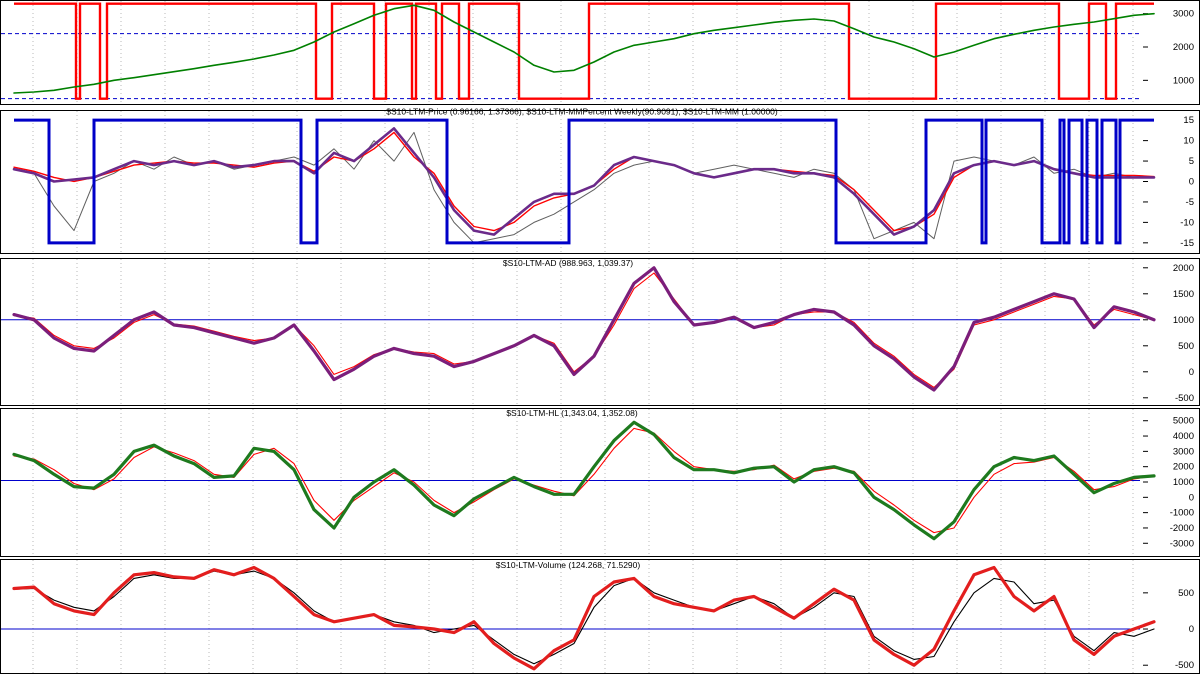 This screenshot has width=1200, height=675. I want to click on y-tick-label: -3000, so click(1182, 543).